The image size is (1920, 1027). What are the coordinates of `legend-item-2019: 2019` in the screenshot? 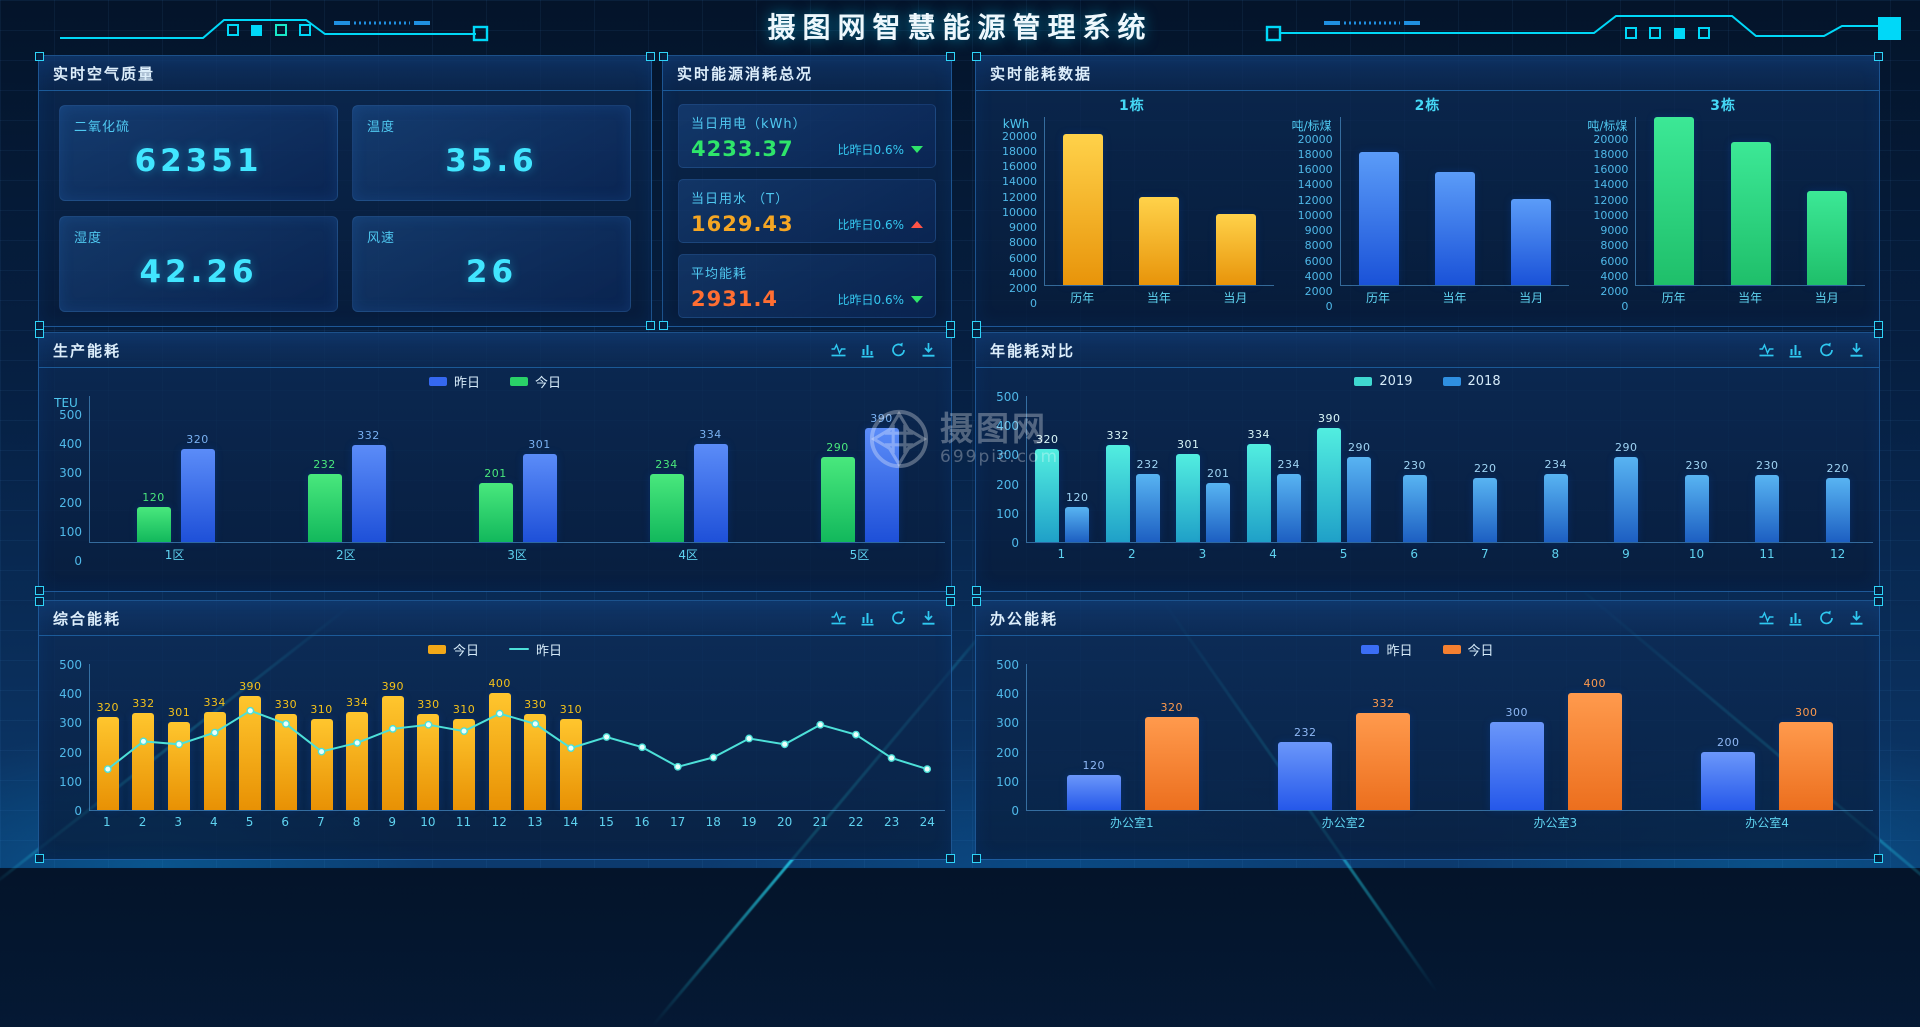 It's located at (1383, 381).